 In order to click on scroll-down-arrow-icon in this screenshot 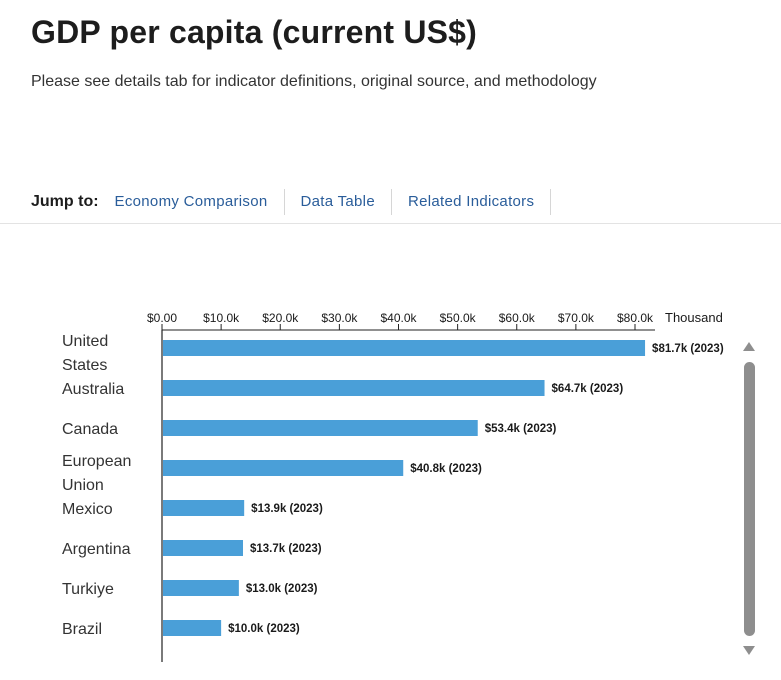, I will do `click(749, 650)`.